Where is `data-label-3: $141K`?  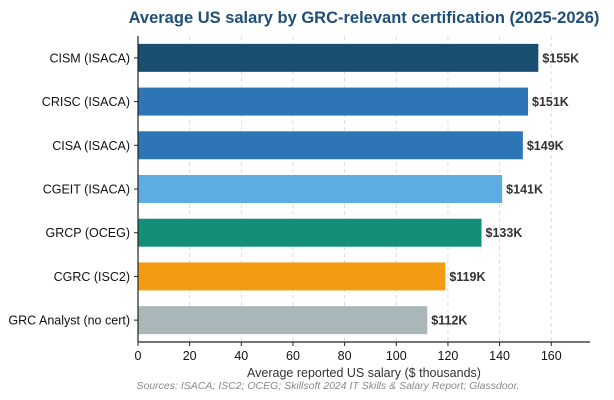
data-label-3: $141K is located at coordinates (524, 190).